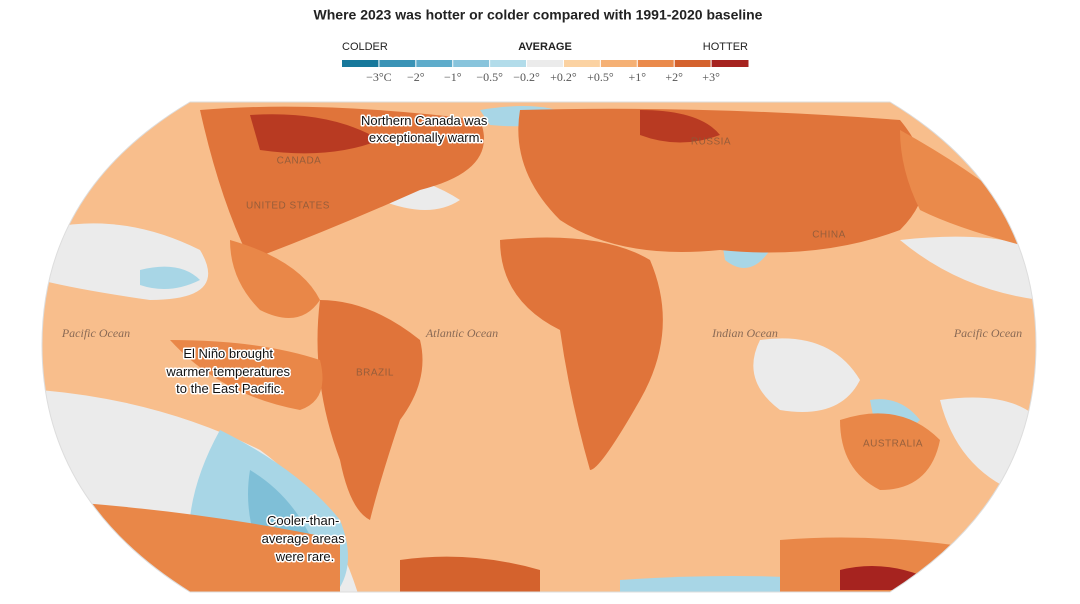  Describe the element at coordinates (228, 353) in the screenshot. I see `annotation-line: El Niño brought` at that location.